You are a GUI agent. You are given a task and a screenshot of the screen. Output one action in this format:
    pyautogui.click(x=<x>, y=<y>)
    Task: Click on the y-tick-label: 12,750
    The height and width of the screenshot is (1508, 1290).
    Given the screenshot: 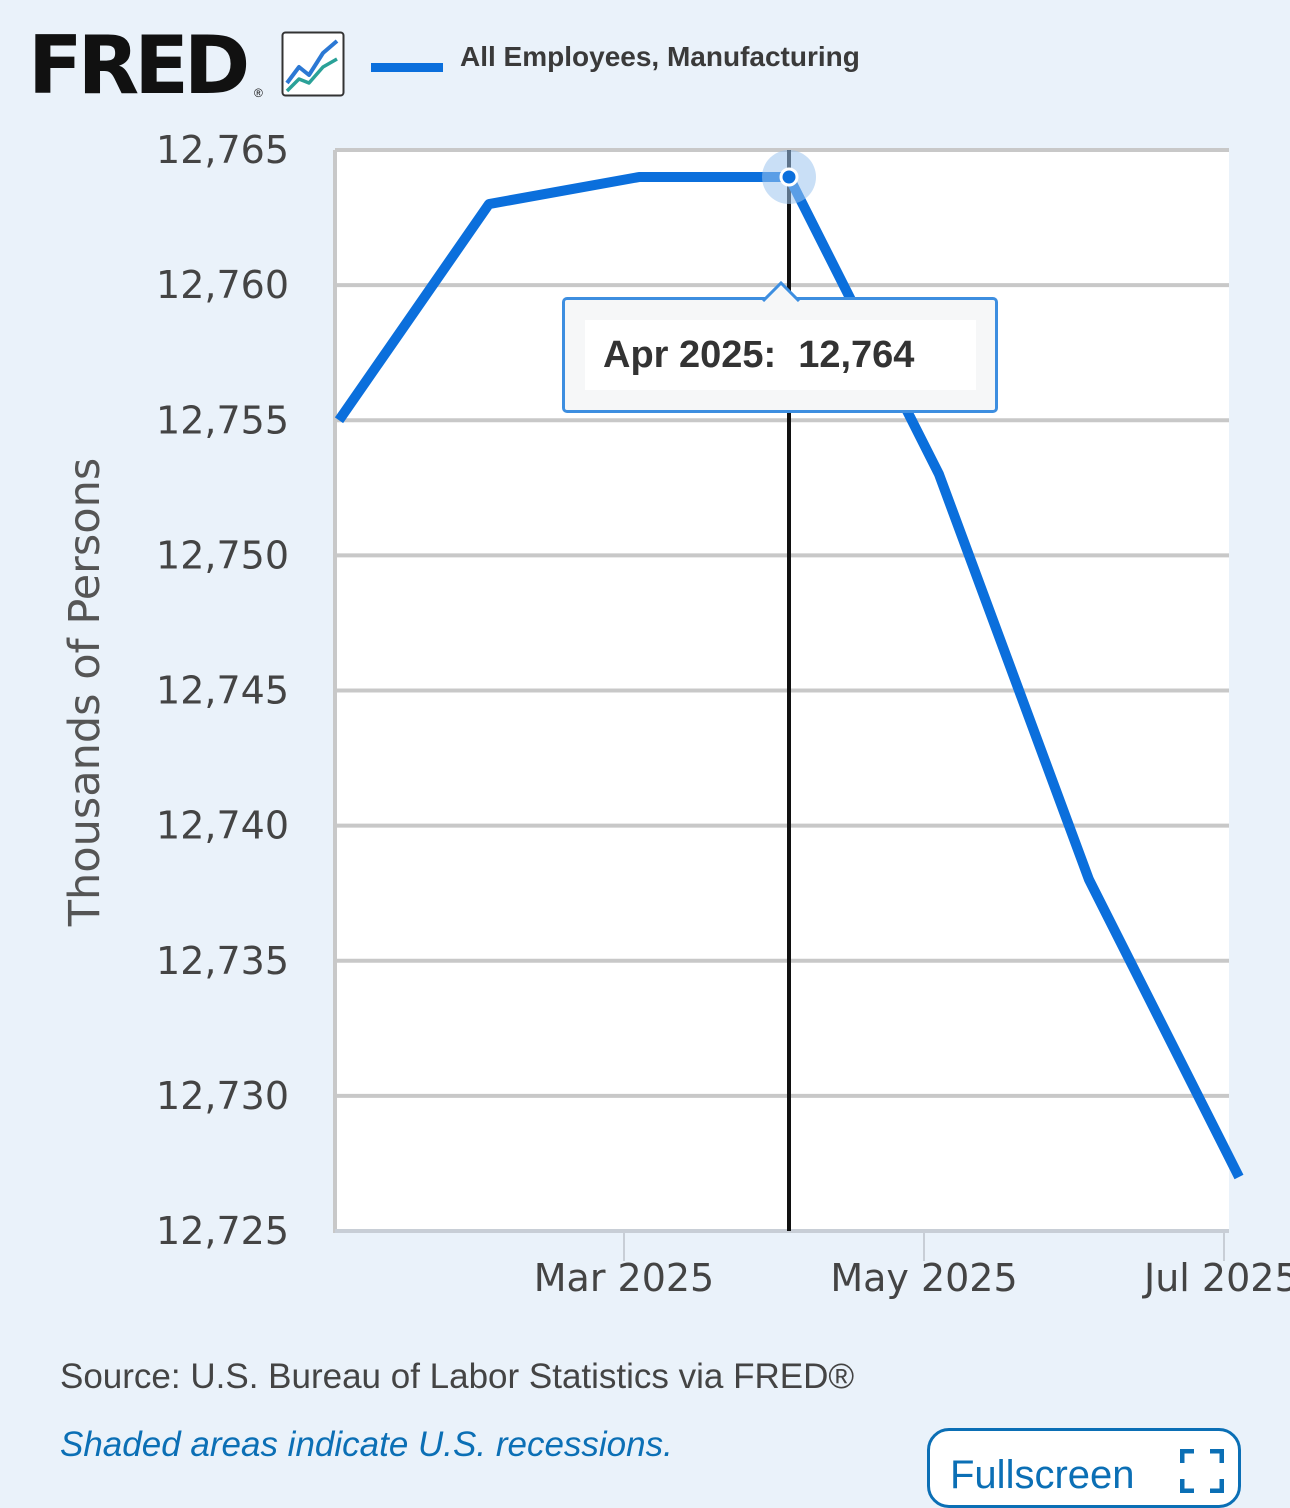 What is the action you would take?
    pyautogui.click(x=222, y=555)
    